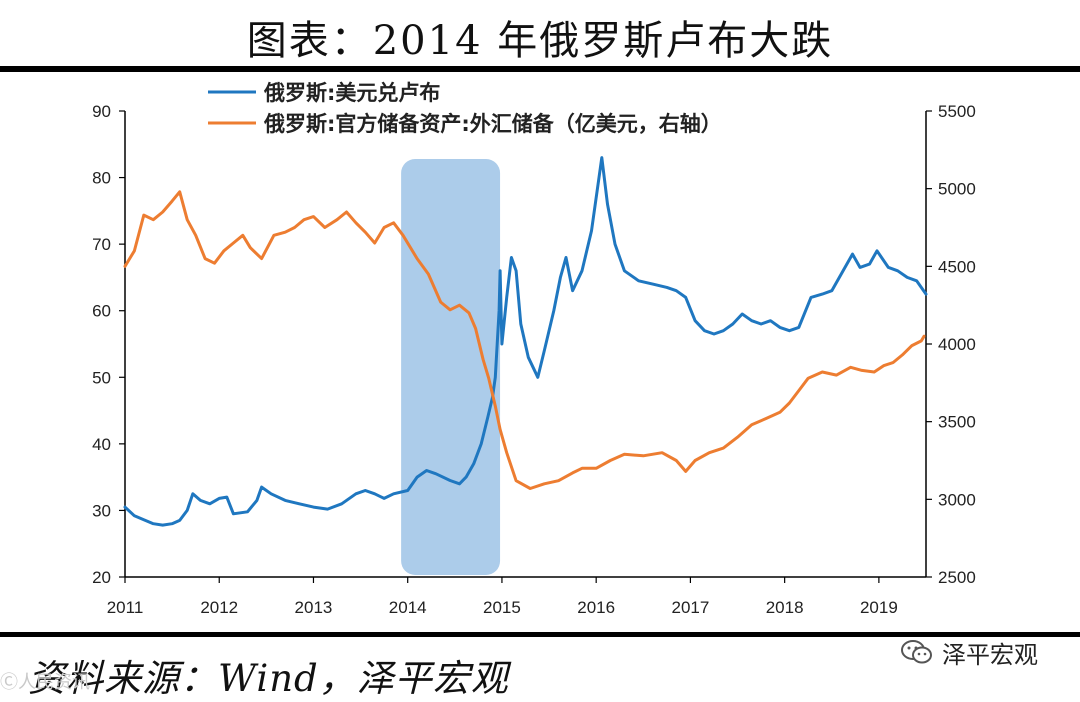  I want to click on x-tick-label: 2011, so click(125, 607).